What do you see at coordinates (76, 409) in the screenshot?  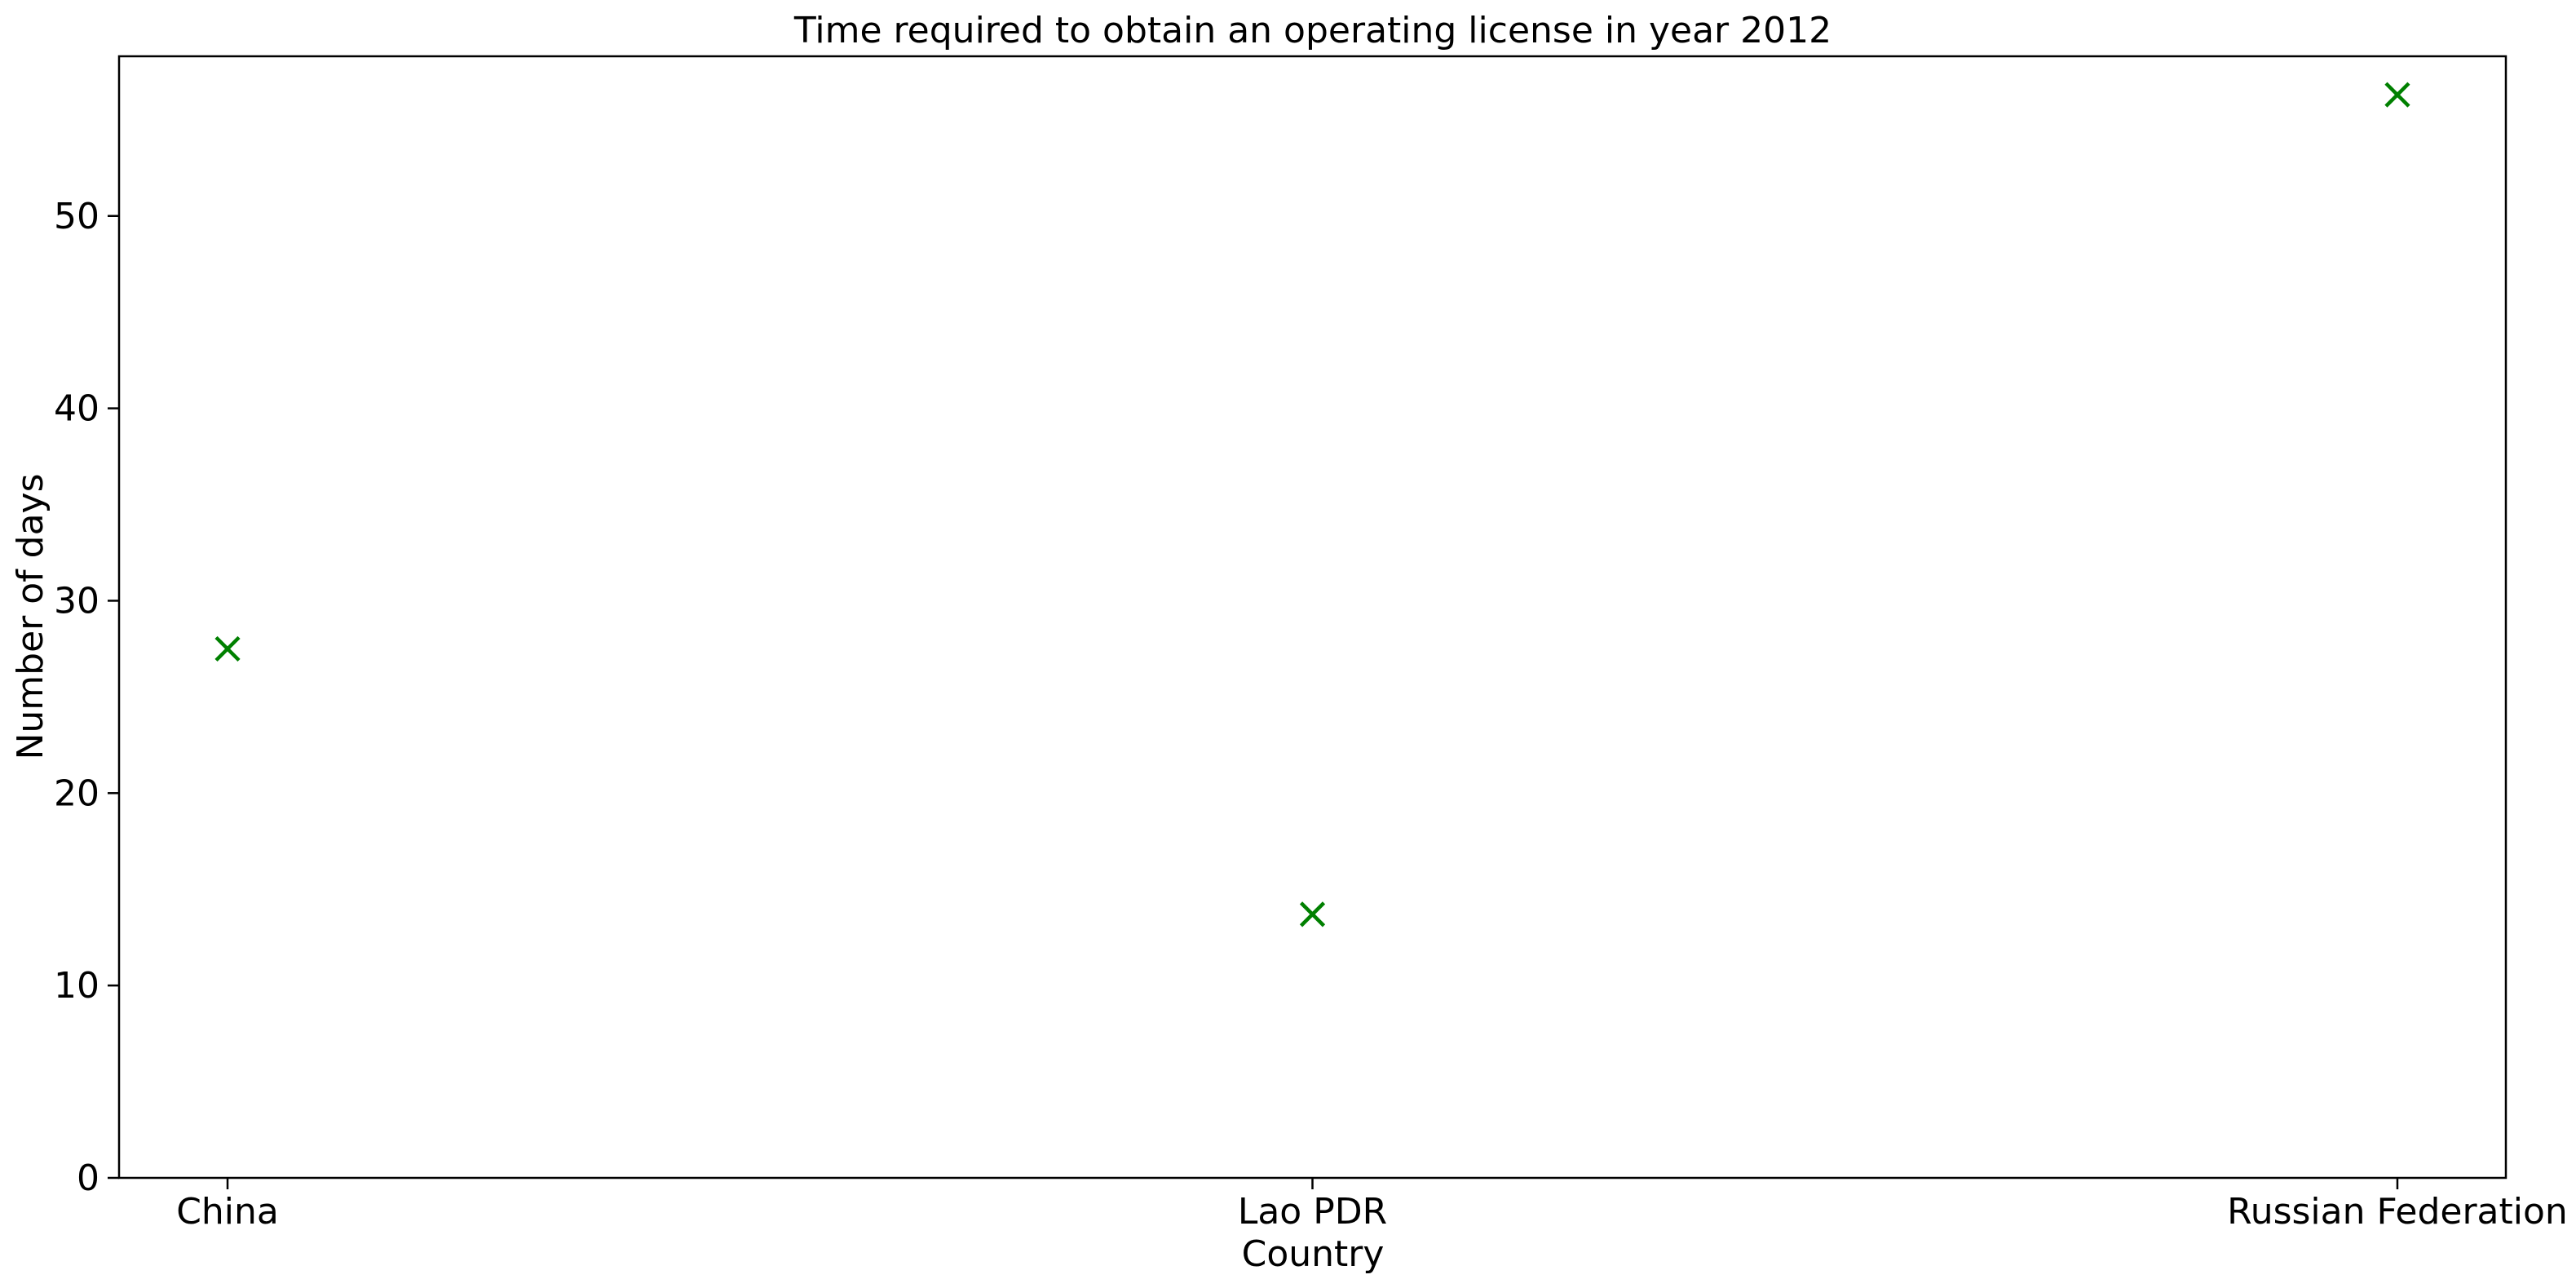 I see `y-tick-label: 40` at bounding box center [76, 409].